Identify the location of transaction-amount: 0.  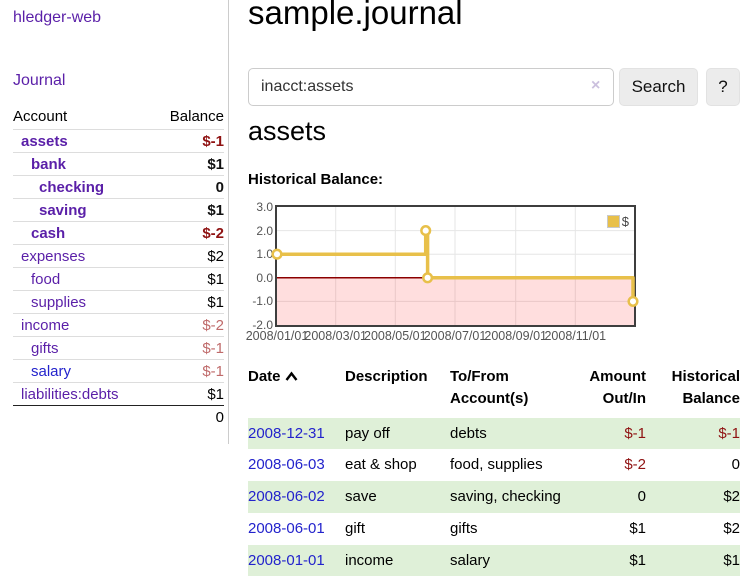
(641, 496).